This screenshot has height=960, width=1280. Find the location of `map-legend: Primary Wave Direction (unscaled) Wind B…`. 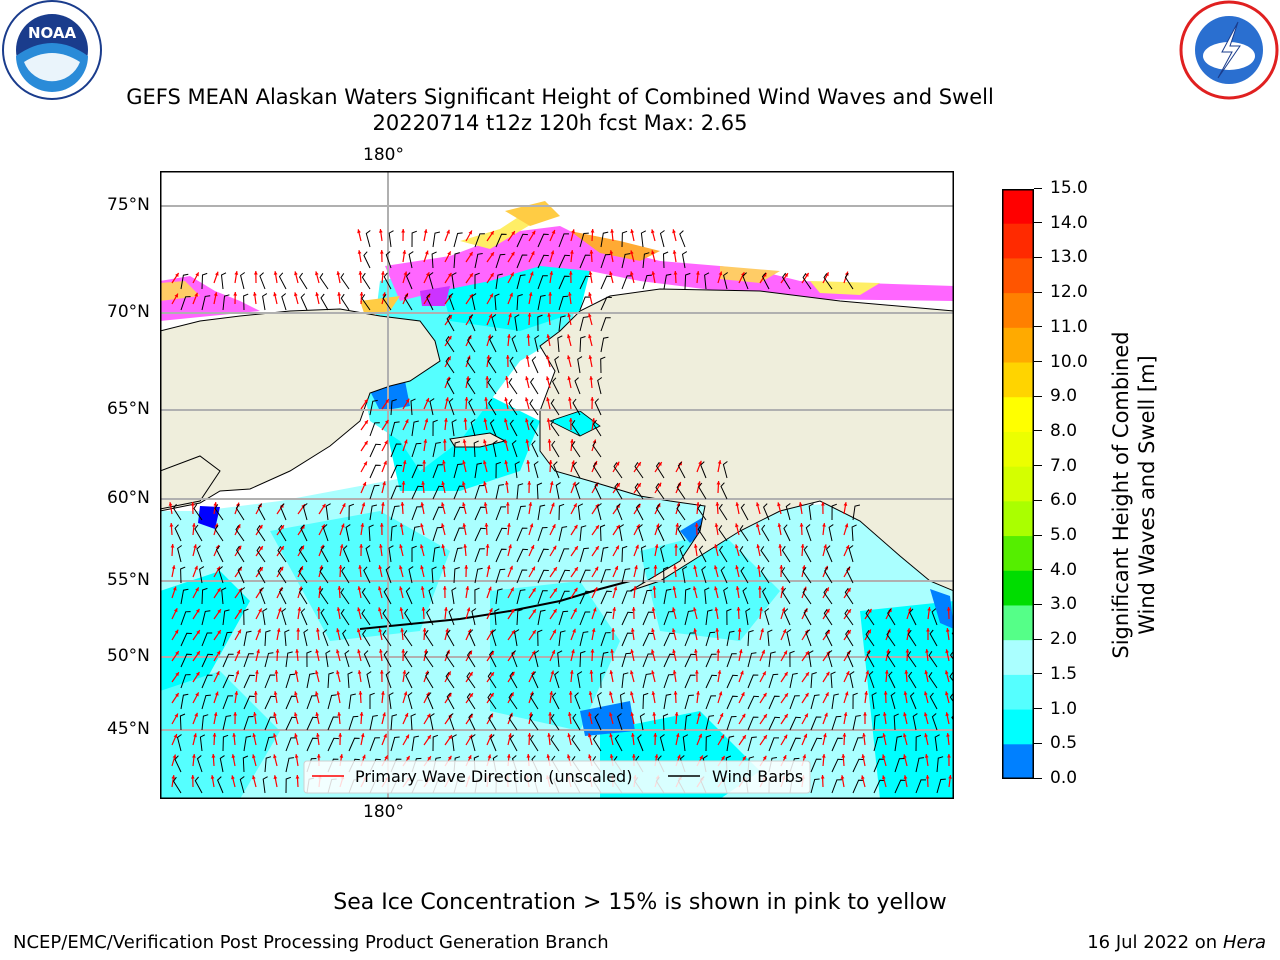

map-legend: Primary Wave Direction (unscaled) Wind B… is located at coordinates (557, 777).